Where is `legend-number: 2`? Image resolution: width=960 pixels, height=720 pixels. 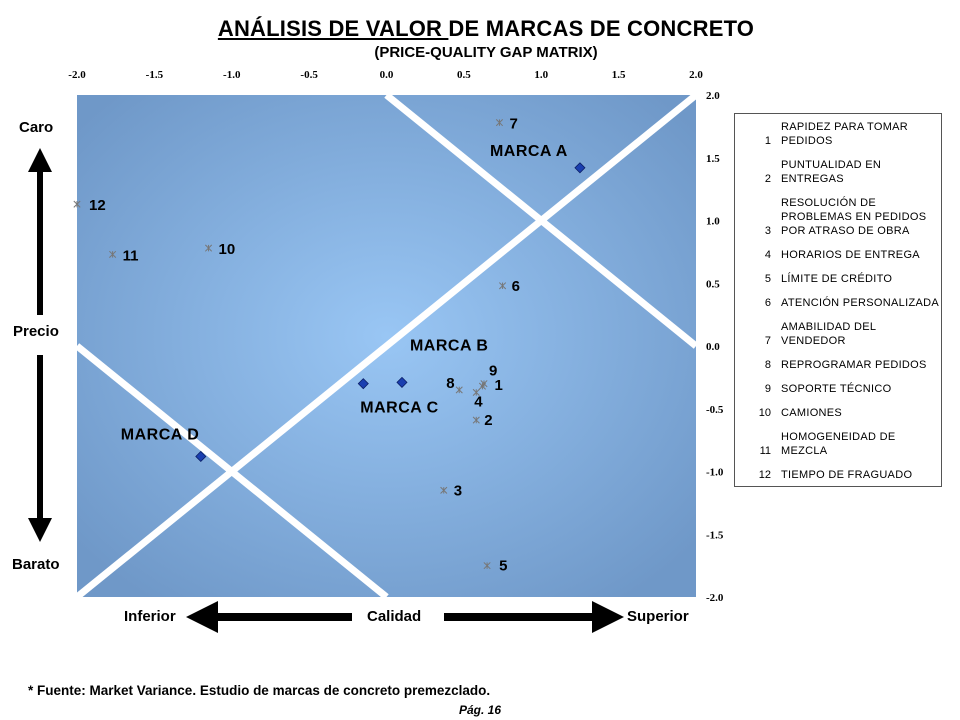 legend-number: 2 is located at coordinates (767, 179).